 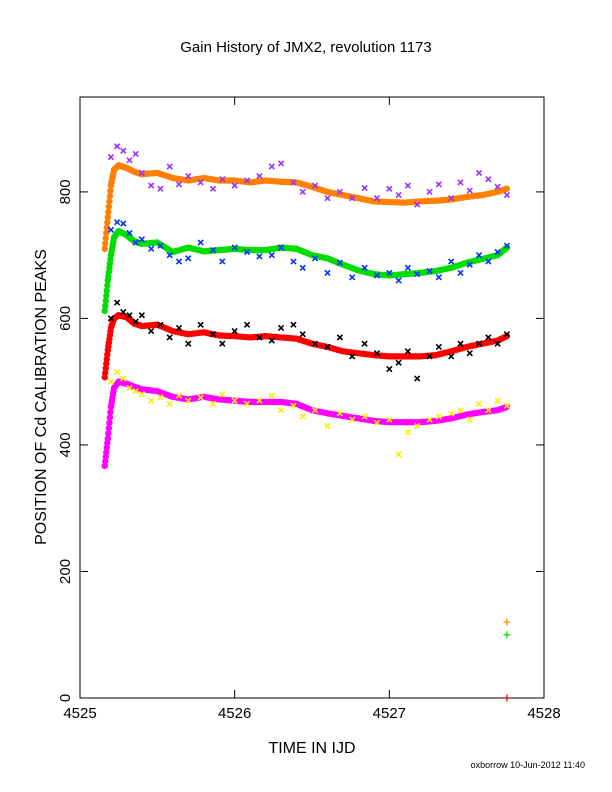 I want to click on x-tick-label: 4525, so click(x=79, y=713).